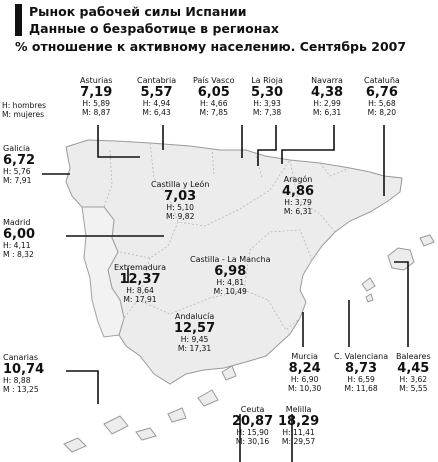 This screenshot has height=462, width=438. What do you see at coordinates (213, 92) in the screenshot?
I see `region-total: 6,05` at bounding box center [213, 92].